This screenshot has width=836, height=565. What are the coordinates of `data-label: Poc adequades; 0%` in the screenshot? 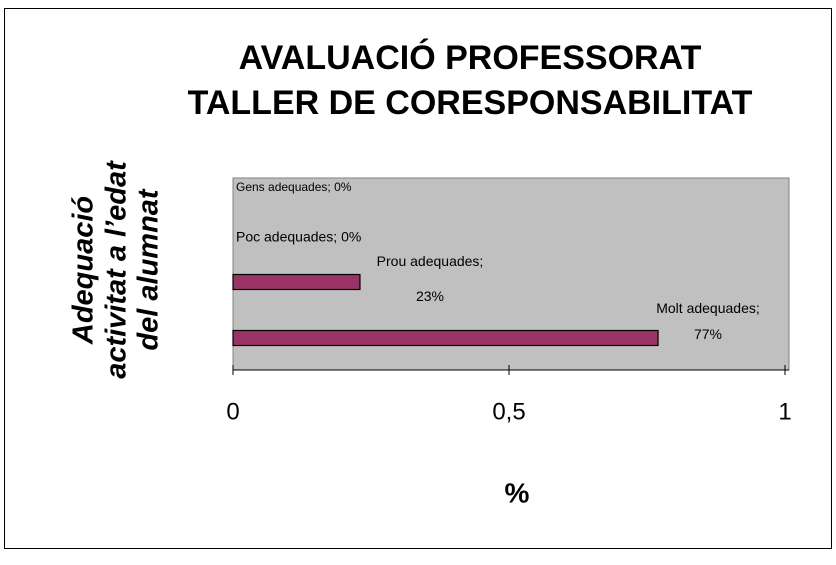 It's located at (298, 237).